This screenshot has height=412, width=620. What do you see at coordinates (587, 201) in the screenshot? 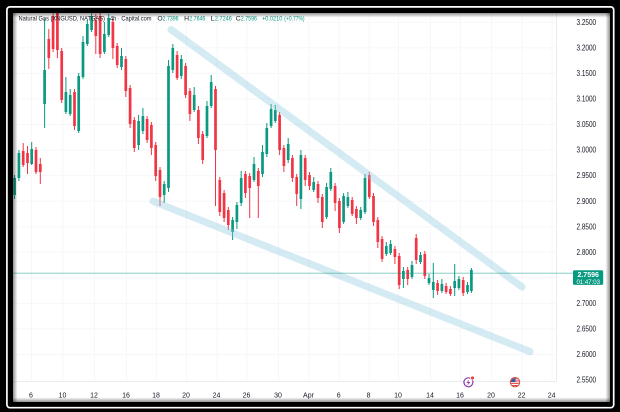
I see `svg-text: 2.9000` at bounding box center [587, 201].